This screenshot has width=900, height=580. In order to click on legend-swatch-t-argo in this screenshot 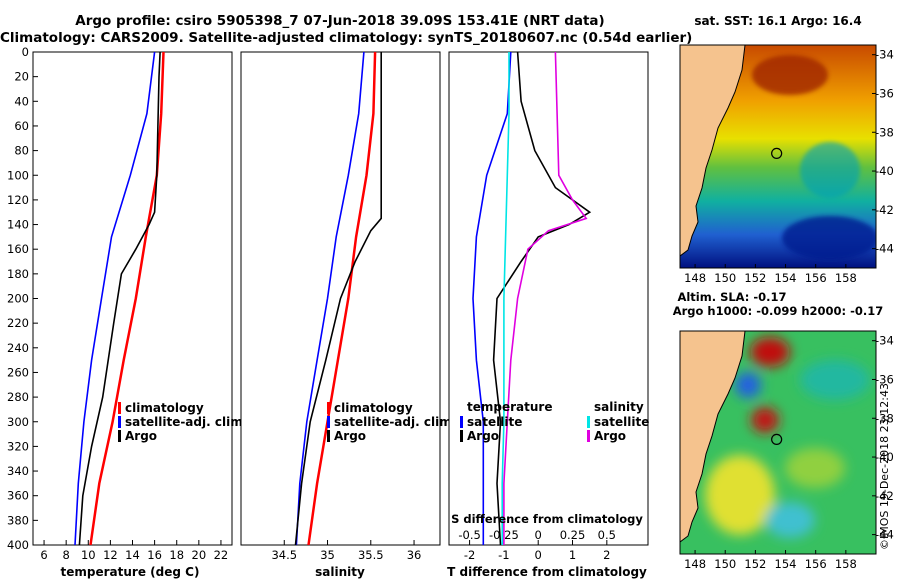, I will do `click(461, 436)`.